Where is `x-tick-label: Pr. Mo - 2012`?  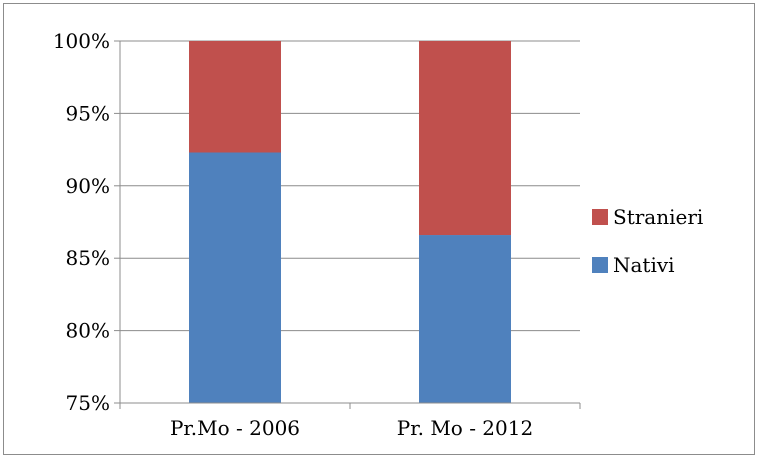
x-tick-label: Pr. Mo - 2012 is located at coordinates (465, 428).